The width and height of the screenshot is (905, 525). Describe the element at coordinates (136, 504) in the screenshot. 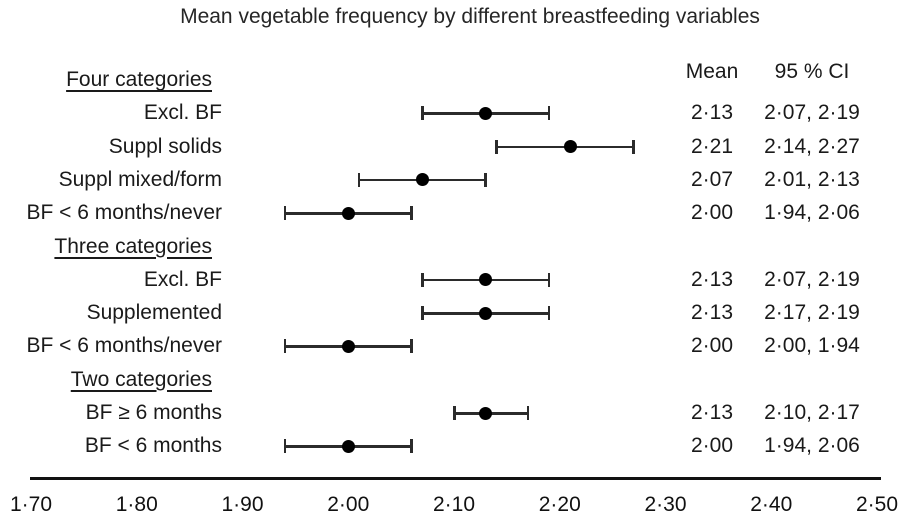

I see `x-axis-tick-label: 1·80` at that location.